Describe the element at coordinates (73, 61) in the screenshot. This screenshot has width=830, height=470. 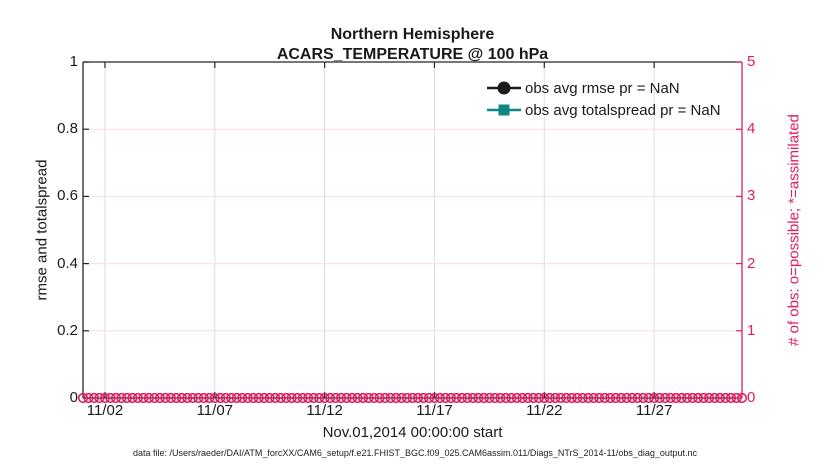
I see `left-y-tick-label: 1` at that location.